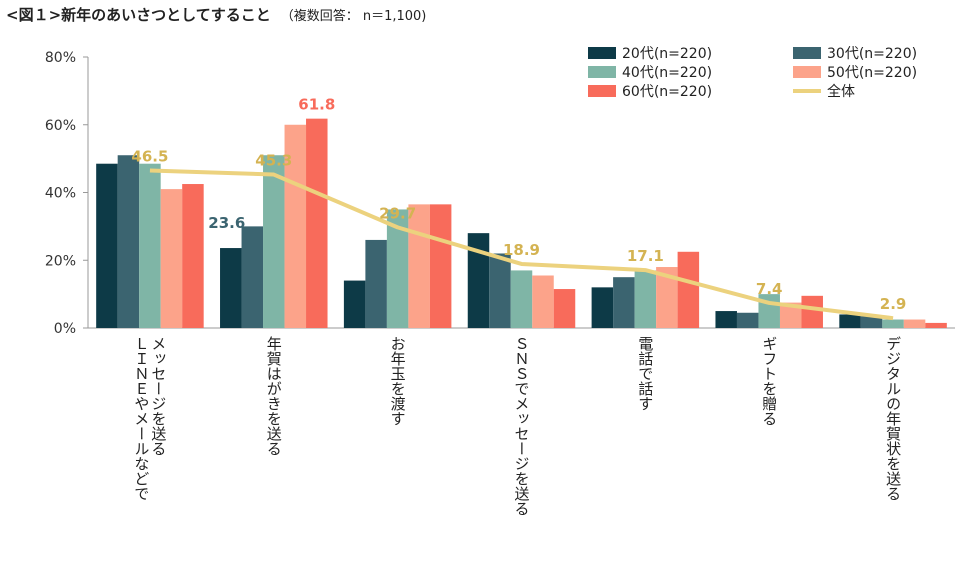 The height and width of the screenshot is (565, 960). Describe the element at coordinates (316, 105) in the screenshot. I see `data-label: 61.8` at that location.